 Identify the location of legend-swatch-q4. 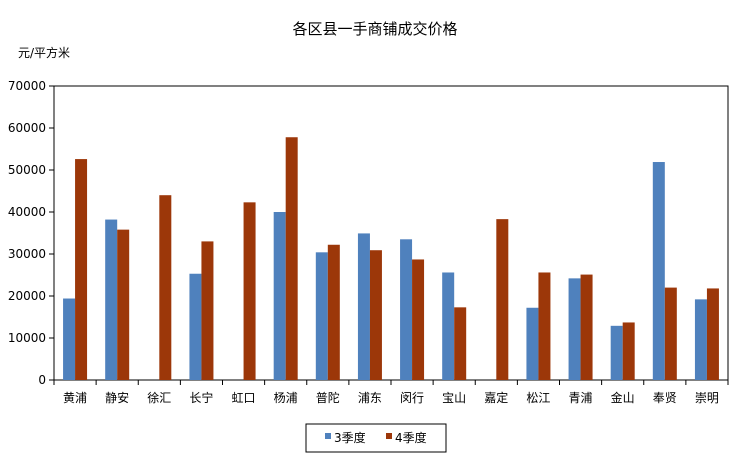
(389, 436).